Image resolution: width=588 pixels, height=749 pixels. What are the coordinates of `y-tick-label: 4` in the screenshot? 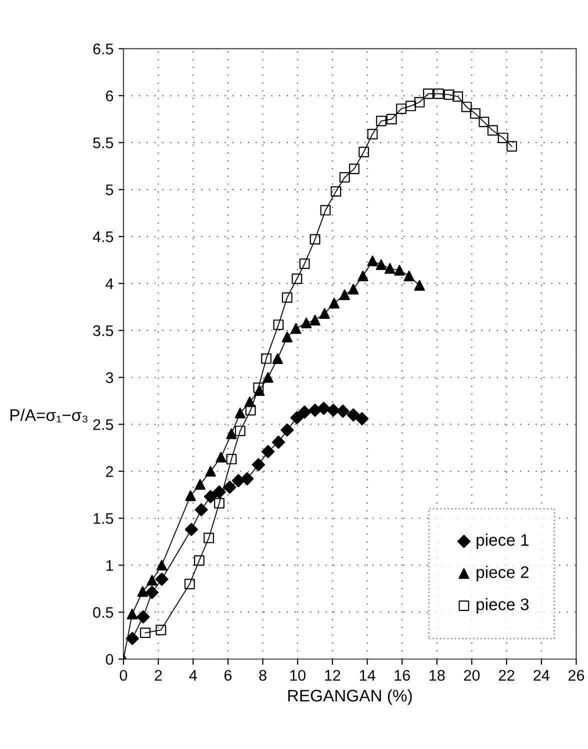 It's located at (110, 284).